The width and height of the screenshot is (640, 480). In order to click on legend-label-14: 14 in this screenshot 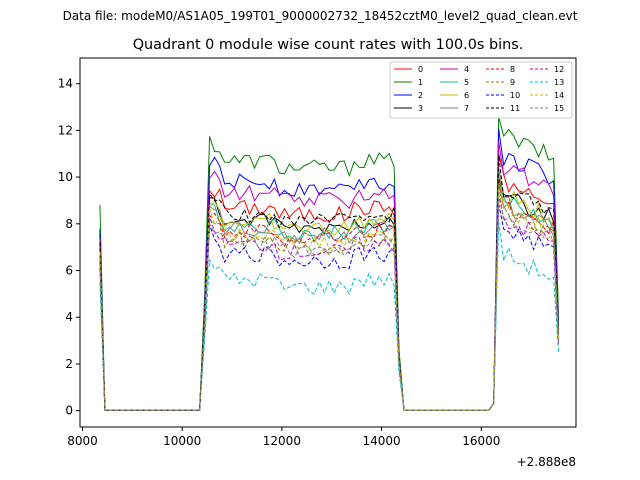, I will do `click(559, 95)`.